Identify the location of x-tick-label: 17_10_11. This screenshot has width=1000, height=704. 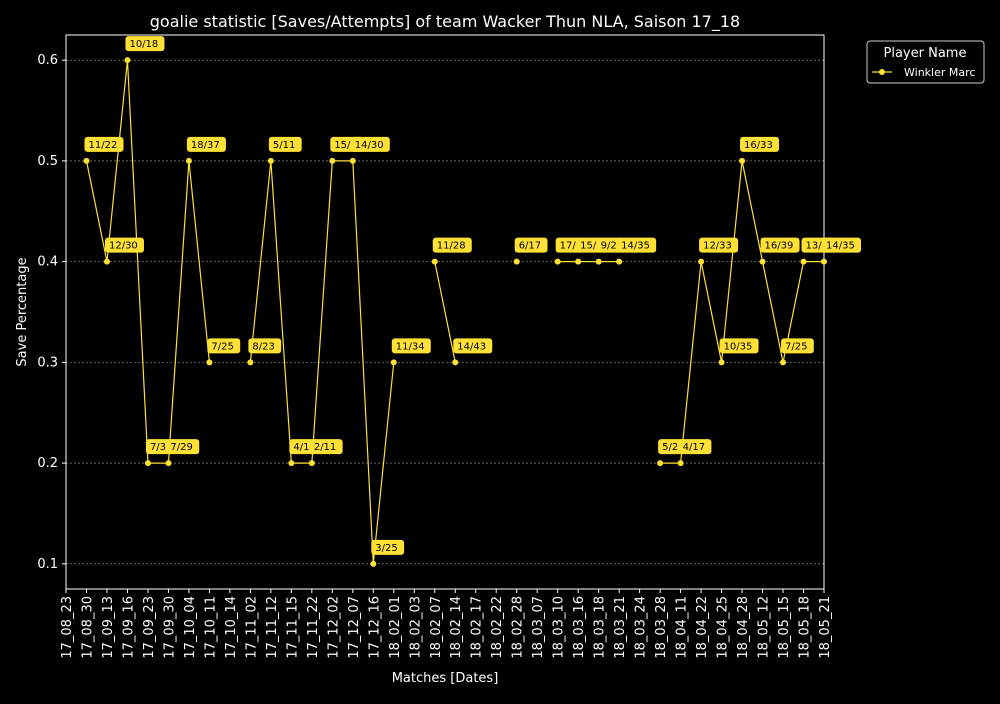
(210, 627).